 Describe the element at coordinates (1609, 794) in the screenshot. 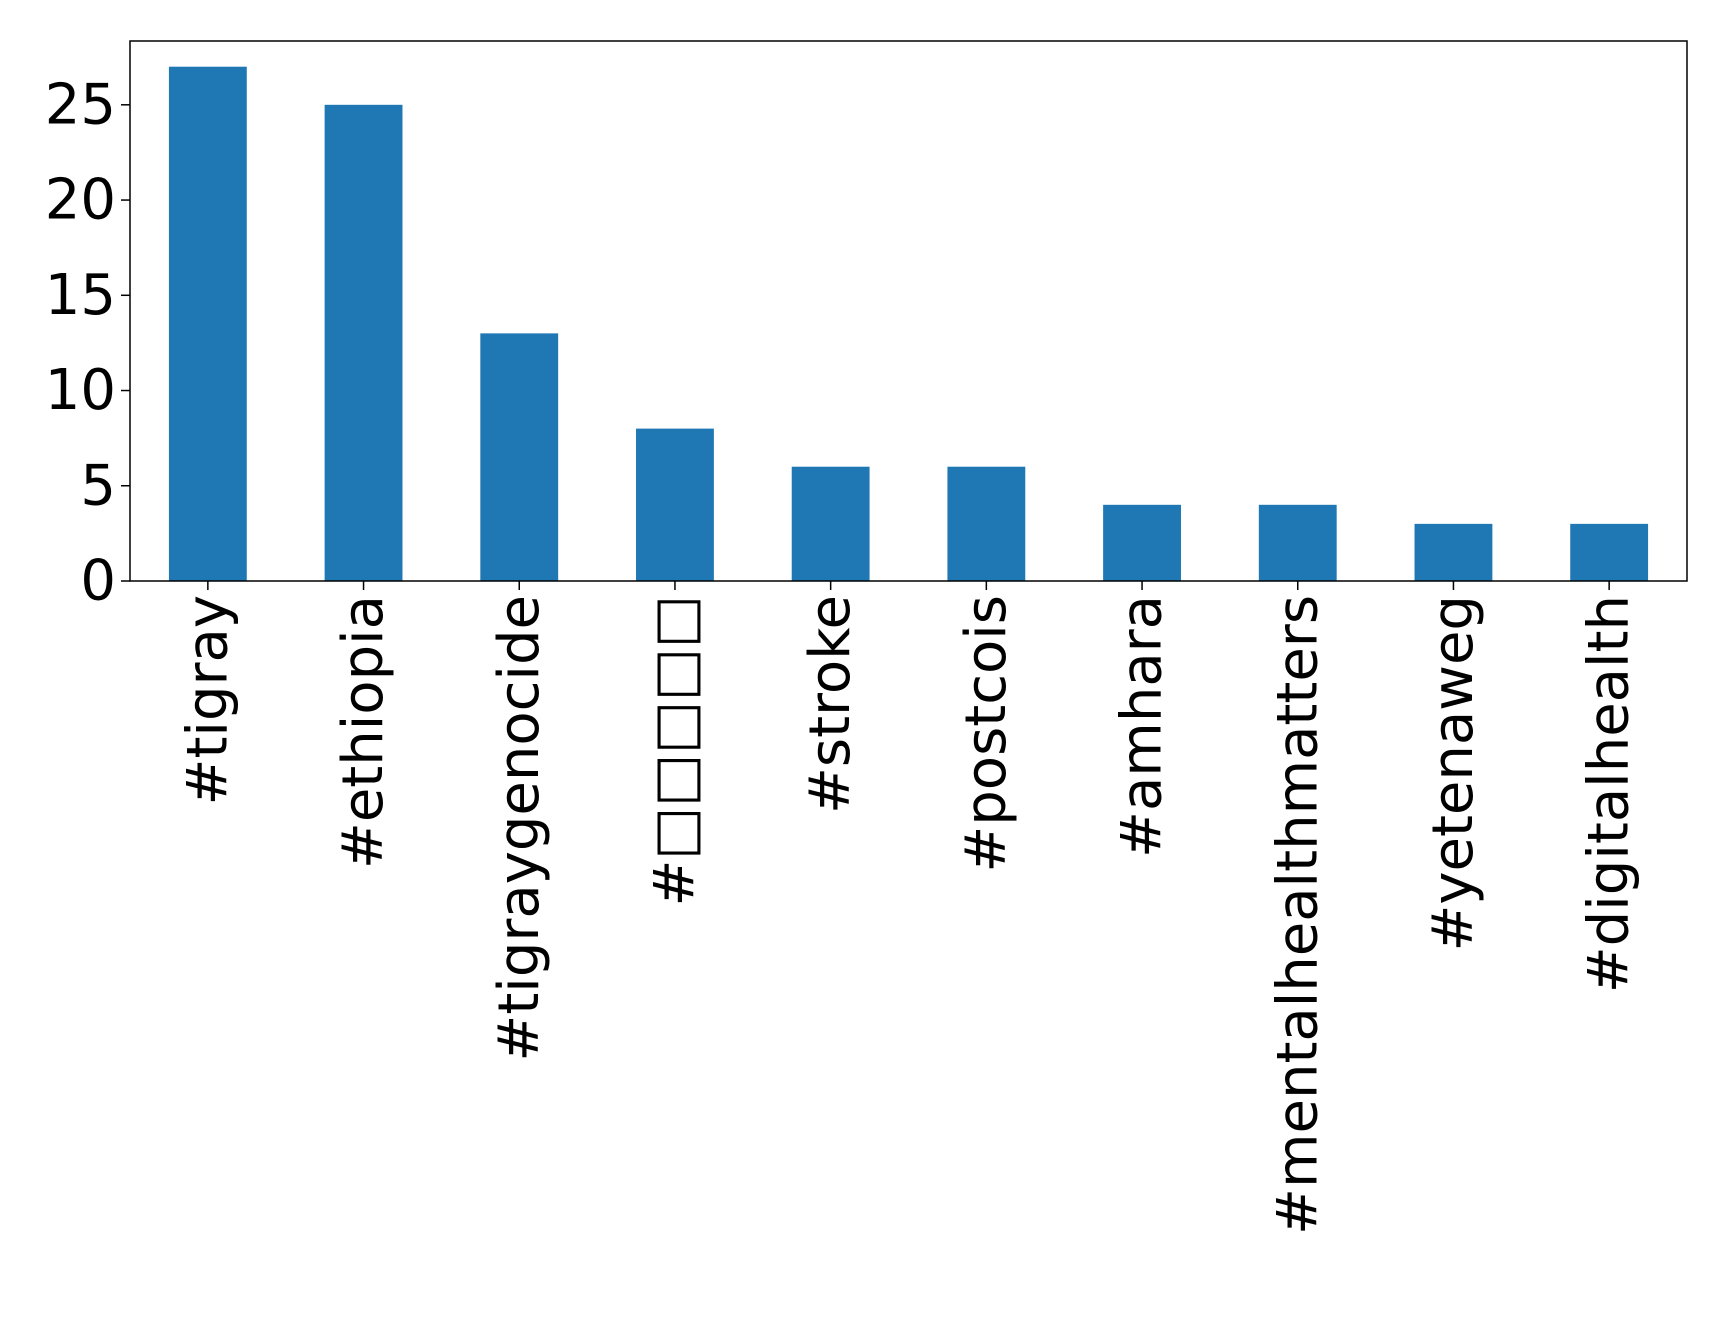

I see `x-tick-label-9: #digitalhealth` at that location.